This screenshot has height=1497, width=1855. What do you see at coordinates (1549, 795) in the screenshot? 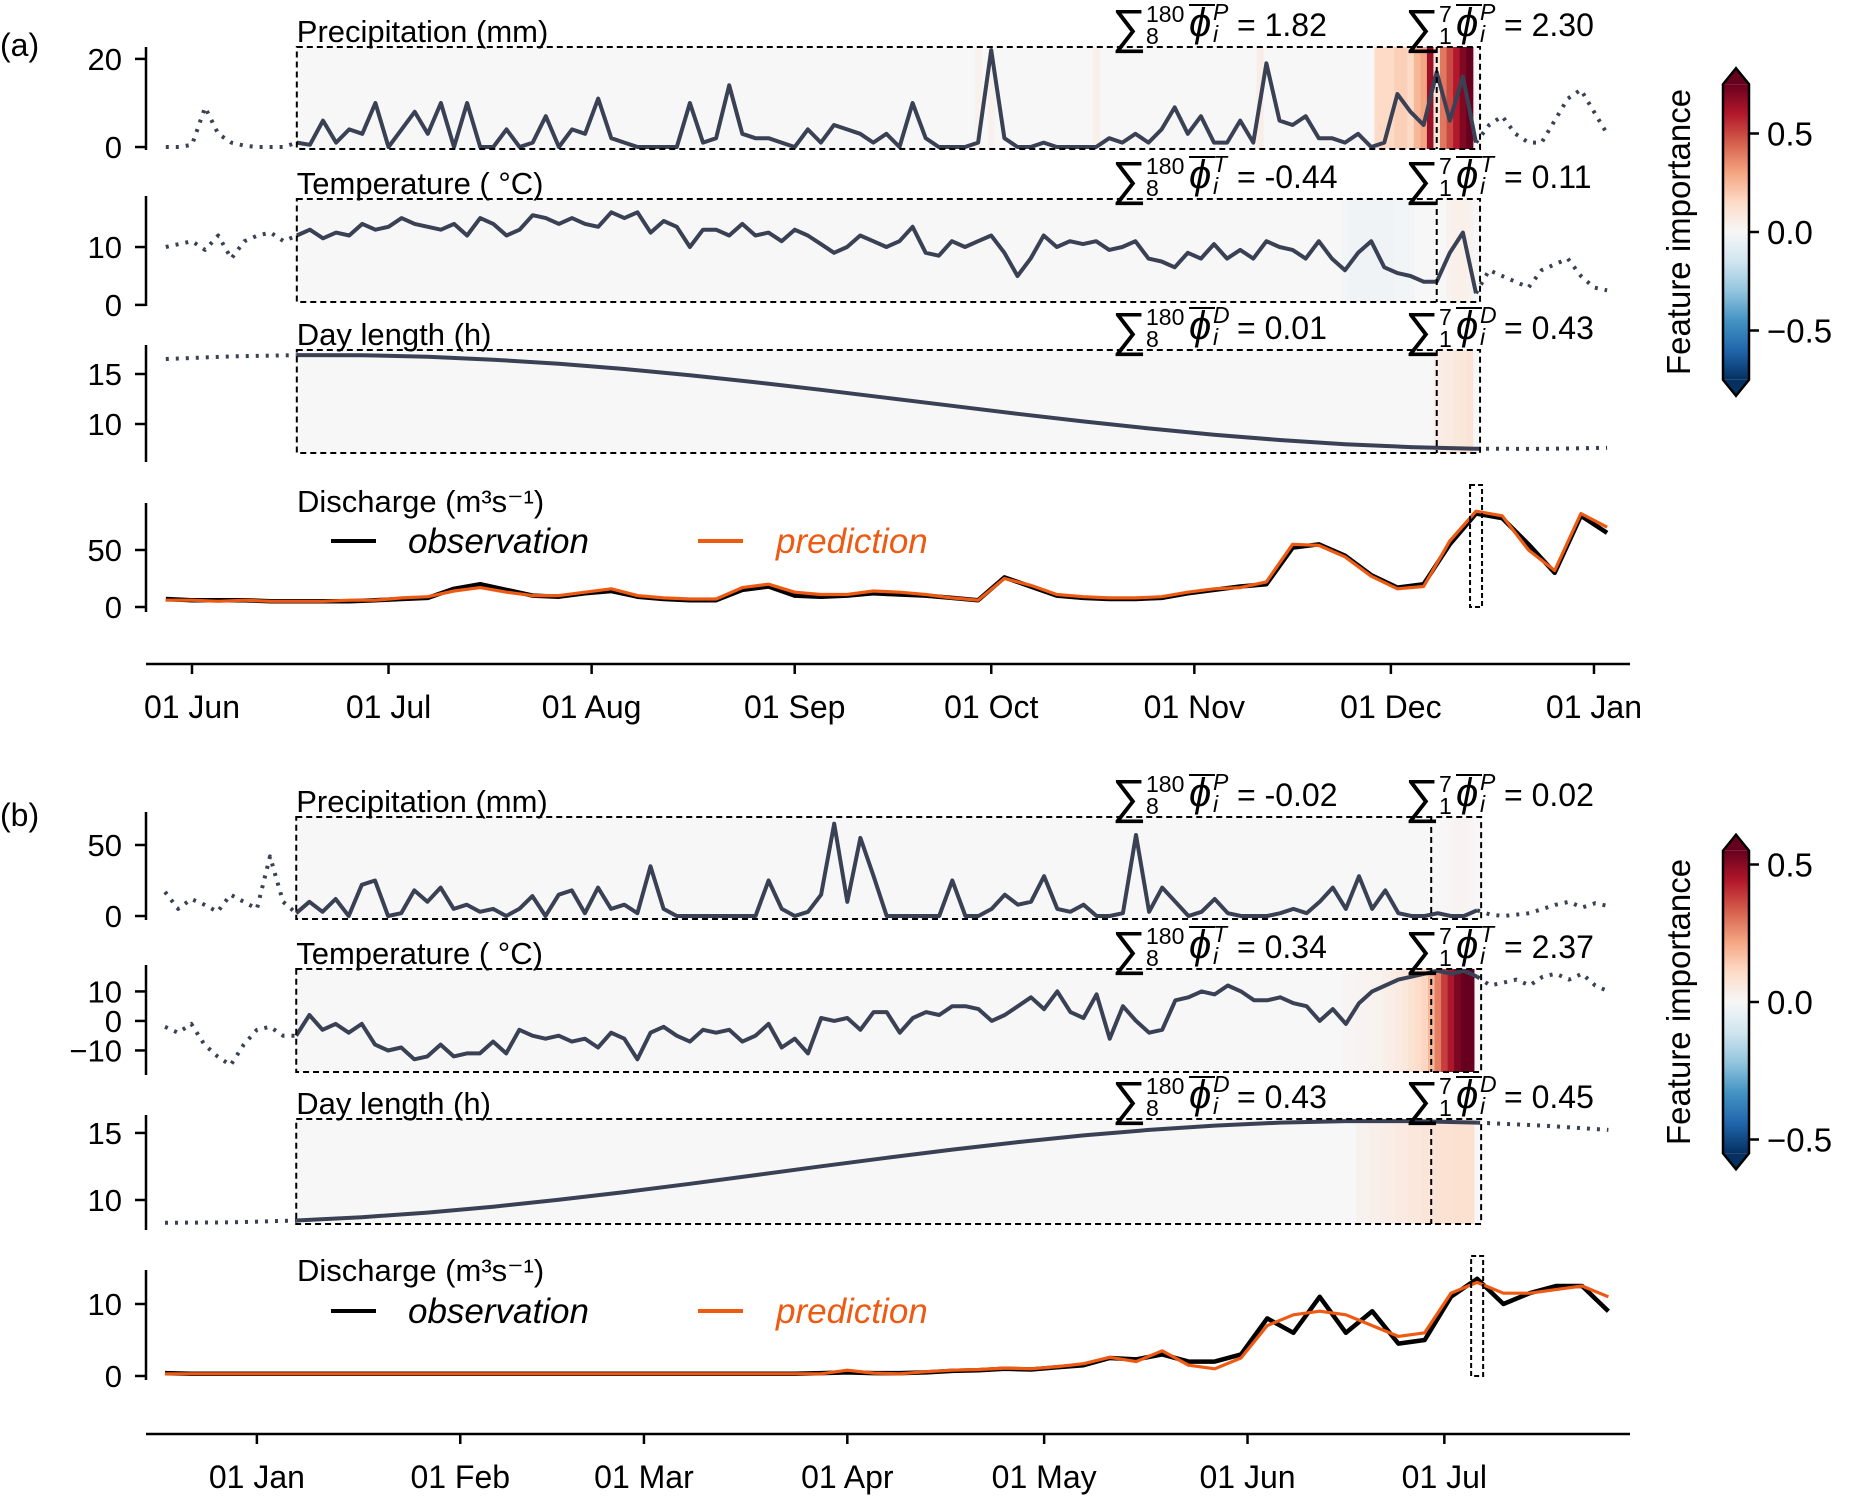
I see `sum-value: = 0.02` at bounding box center [1549, 795].